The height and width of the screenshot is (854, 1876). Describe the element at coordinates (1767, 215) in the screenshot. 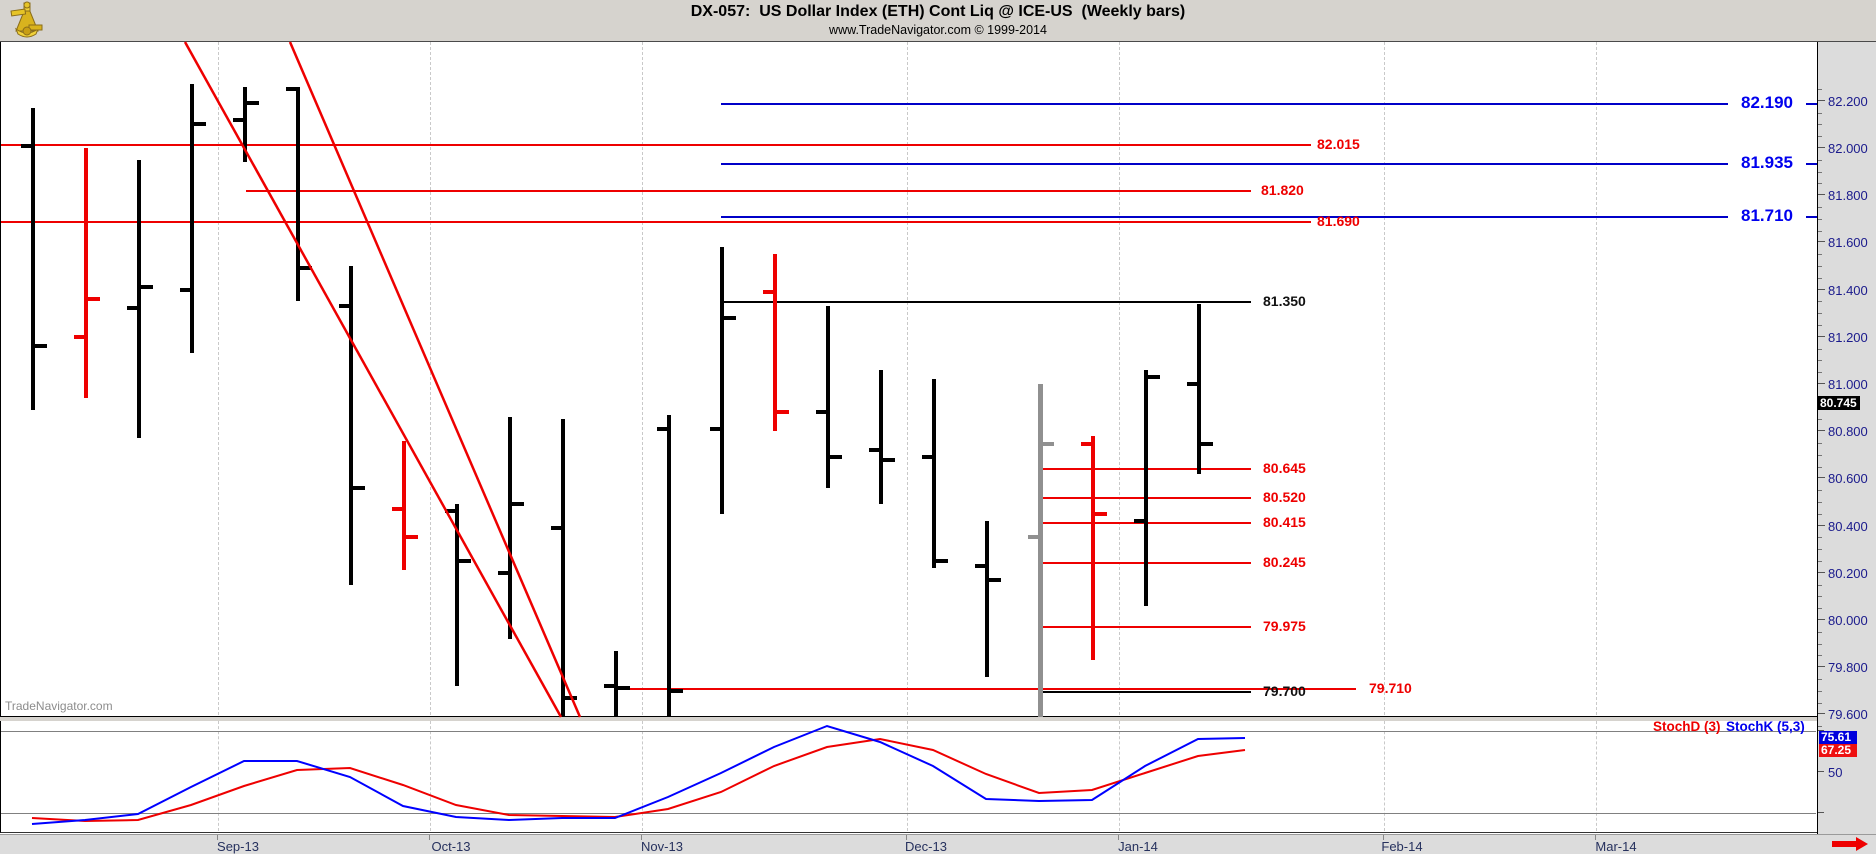

I see `price-level-label: 81.710` at that location.